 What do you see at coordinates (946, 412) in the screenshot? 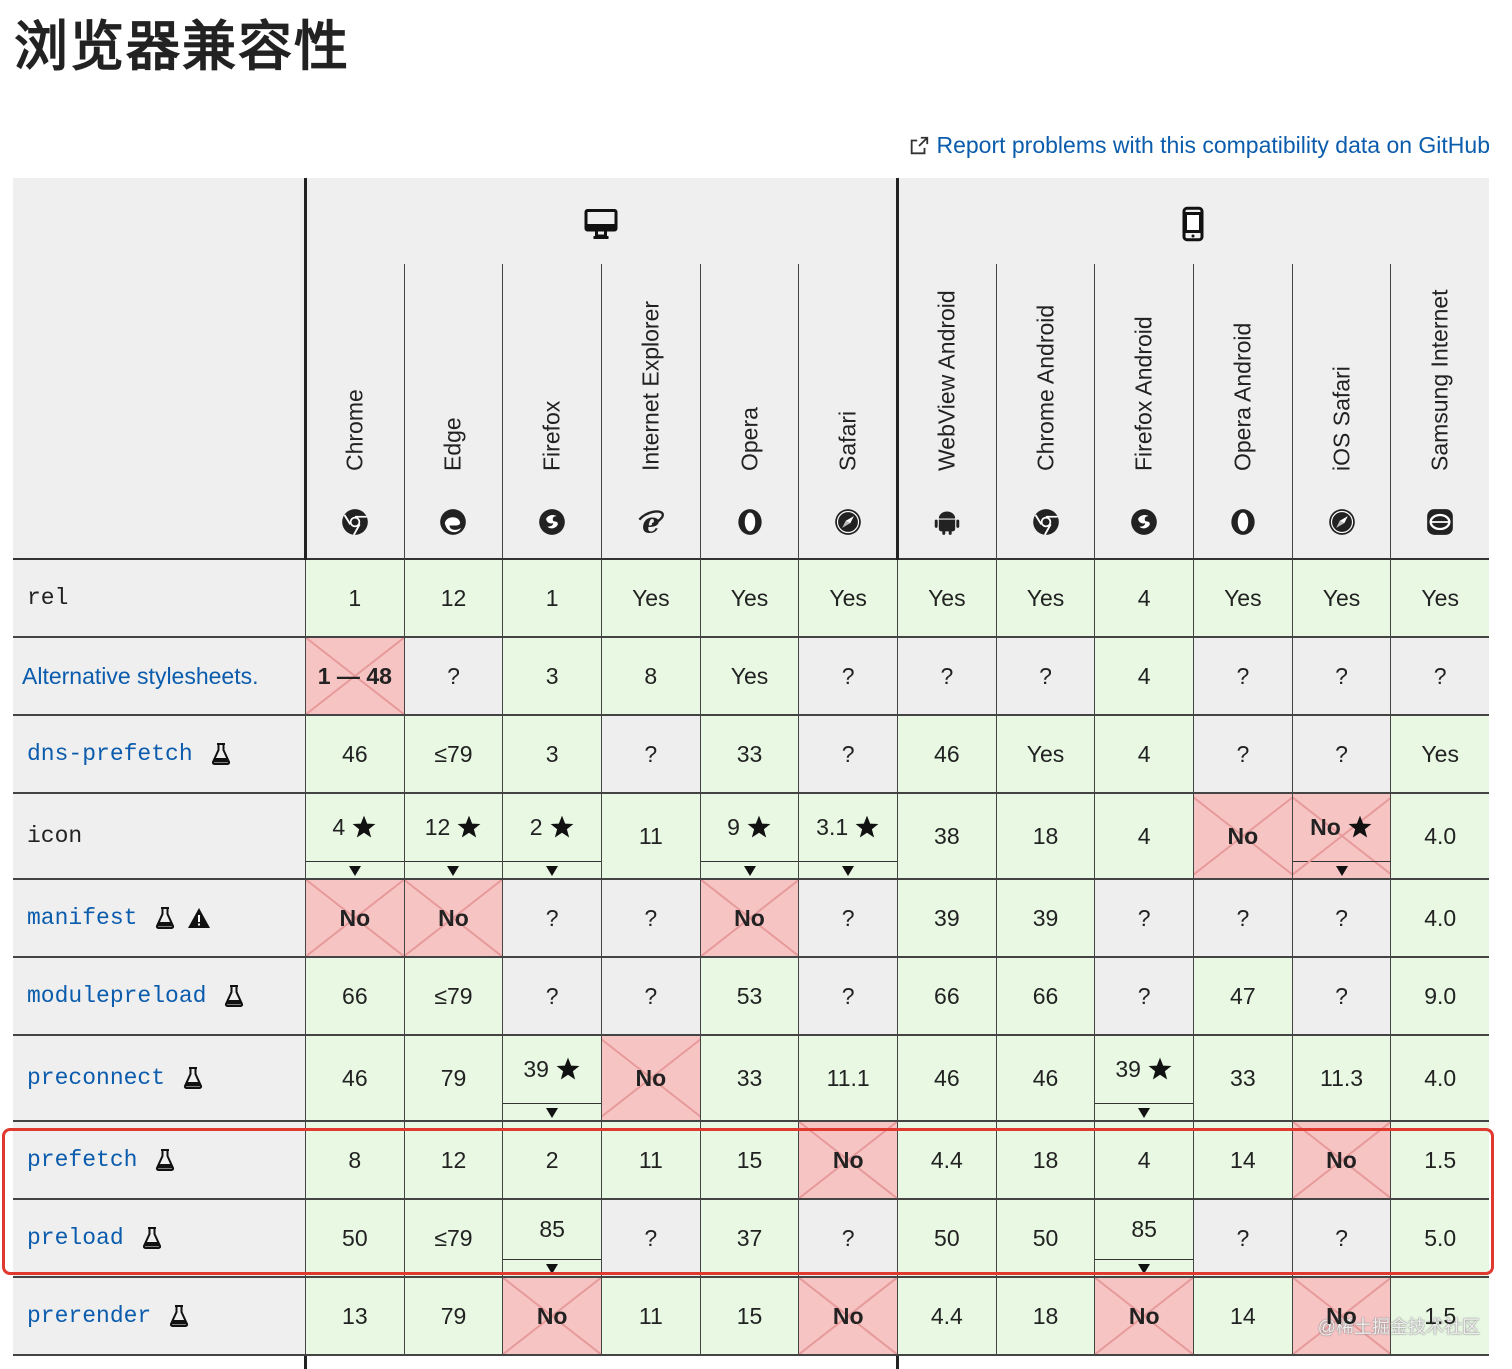
I see `browser-header-webview-android: WebView Android` at bounding box center [946, 412].